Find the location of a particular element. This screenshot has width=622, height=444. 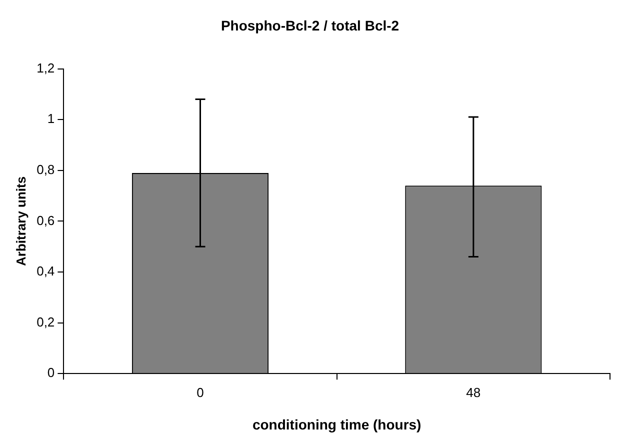

y-tick-label: 1,2 is located at coordinates (45, 68).